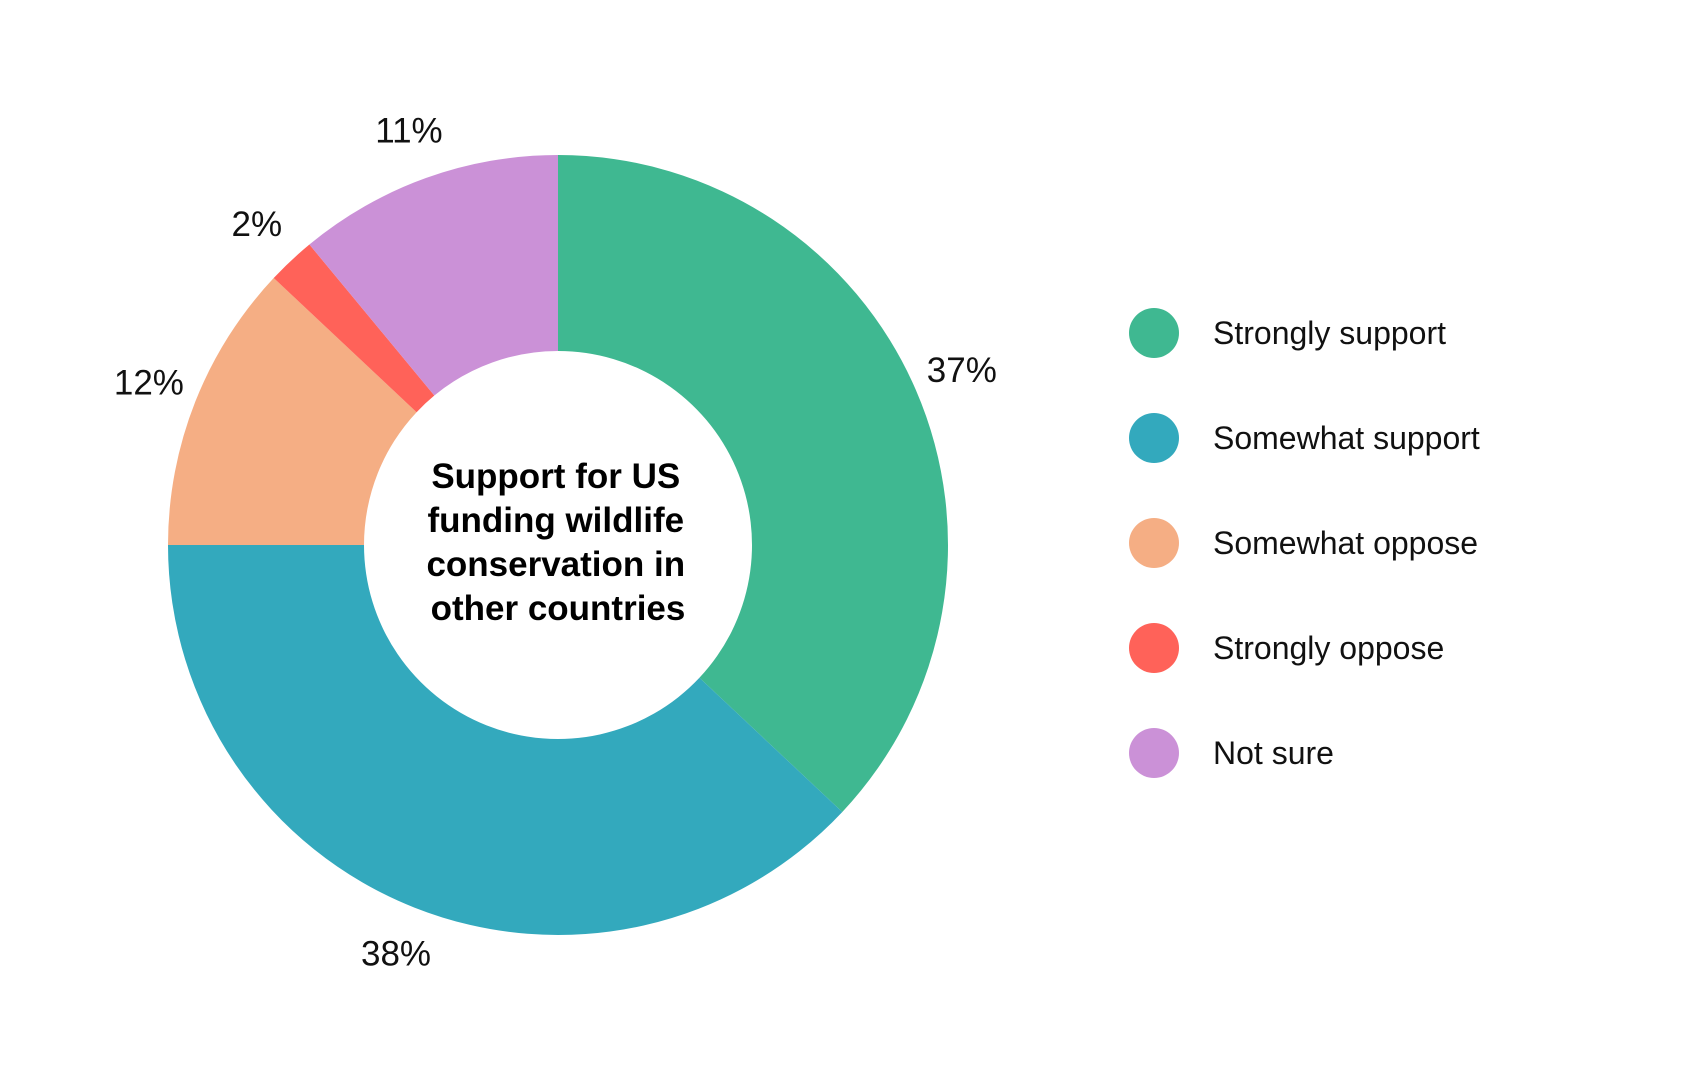 Image resolution: width=1700 pixels, height=1080 pixels. What do you see at coordinates (396, 954) in the screenshot?
I see `value-label-somewhat-support: 38%` at bounding box center [396, 954].